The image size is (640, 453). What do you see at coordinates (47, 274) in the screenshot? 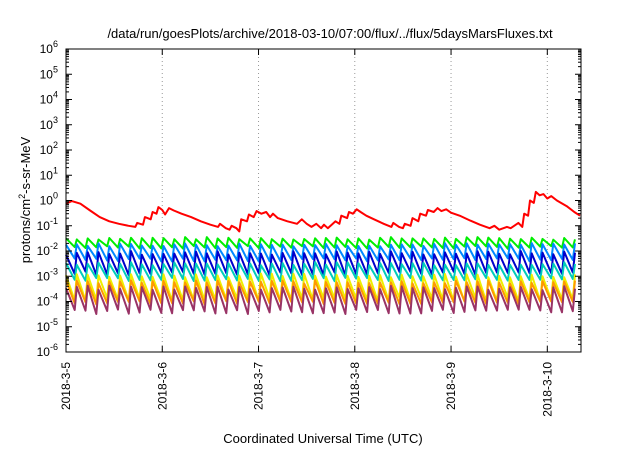
I see `y-tick-label: 10⁻³` at bounding box center [47, 274].